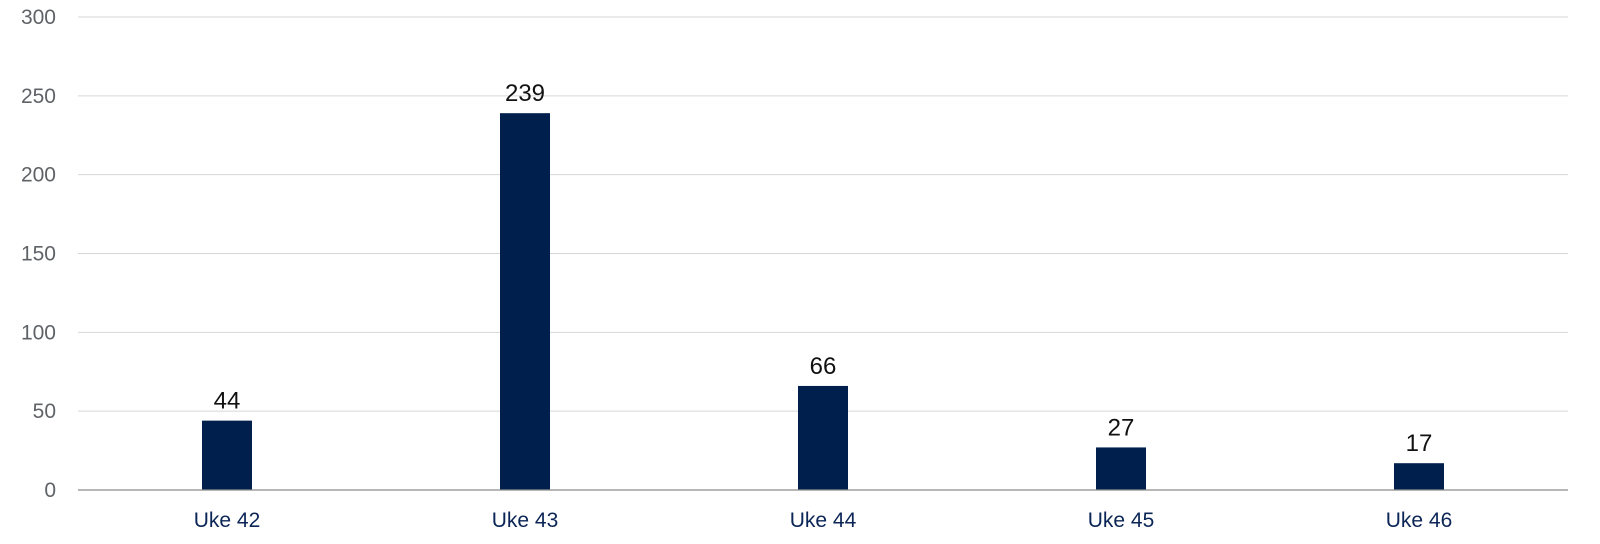  Describe the element at coordinates (38, 175) in the screenshot. I see `y-tick-label: 200` at that location.